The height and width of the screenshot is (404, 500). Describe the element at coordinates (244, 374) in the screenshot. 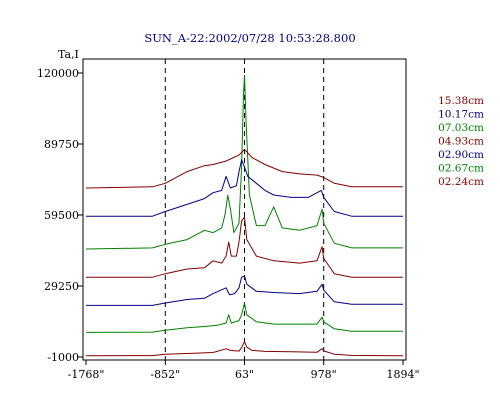

I see `x-tick-label: 63"` at that location.